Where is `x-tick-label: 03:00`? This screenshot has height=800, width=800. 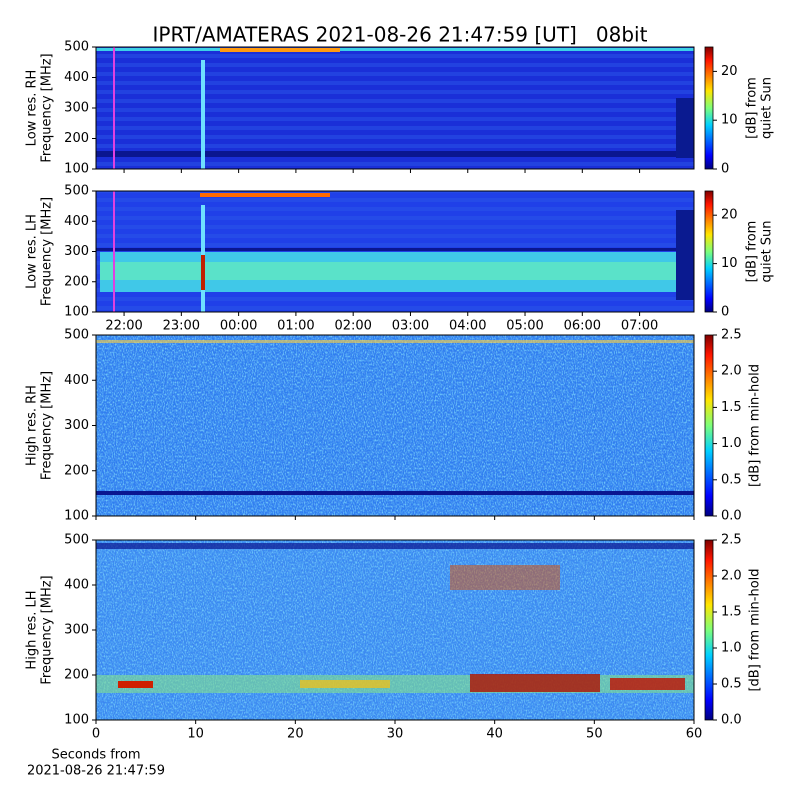
x-tick-label: 03:00 is located at coordinates (410, 326).